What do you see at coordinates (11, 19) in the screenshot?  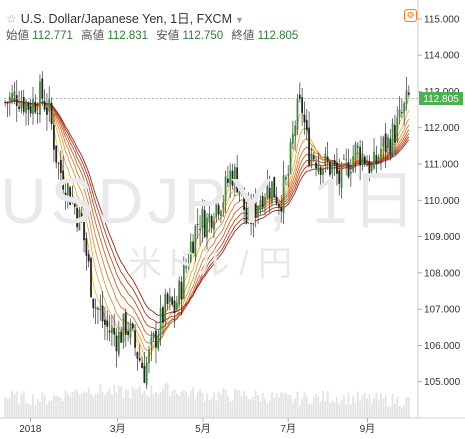 I see `star-icon: ☆` at bounding box center [11, 19].